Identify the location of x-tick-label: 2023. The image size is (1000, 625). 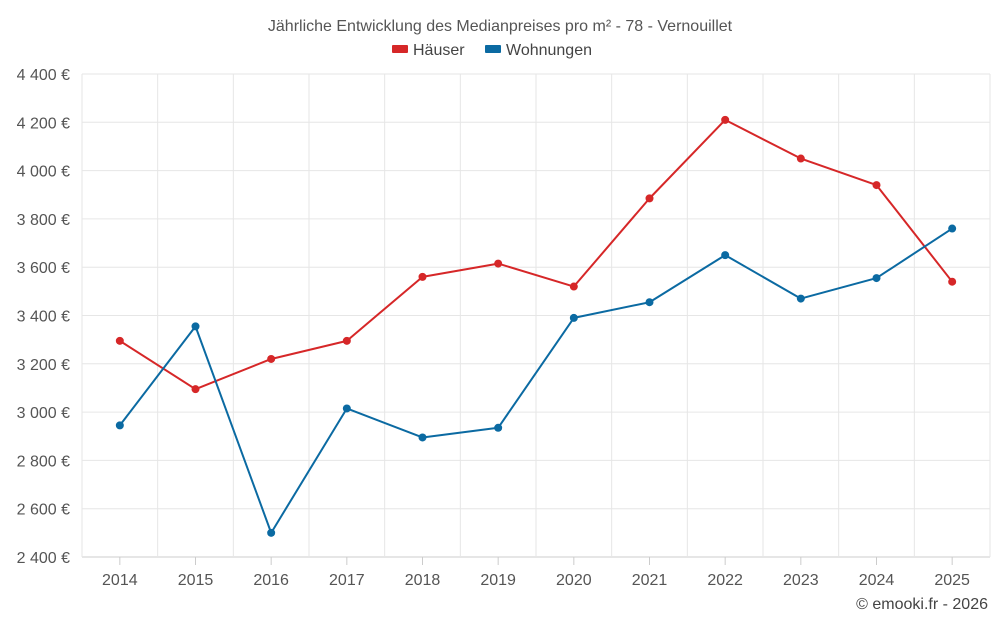
(801, 580).